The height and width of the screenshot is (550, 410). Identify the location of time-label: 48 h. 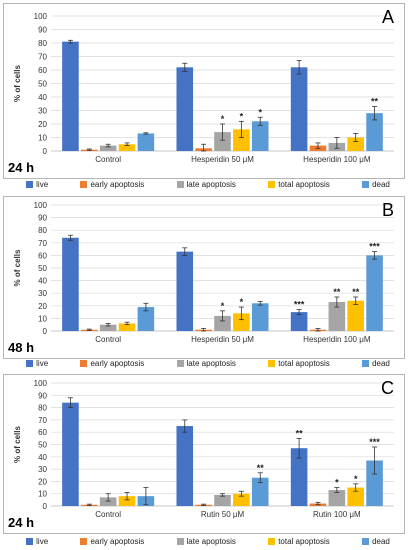
(21, 347).